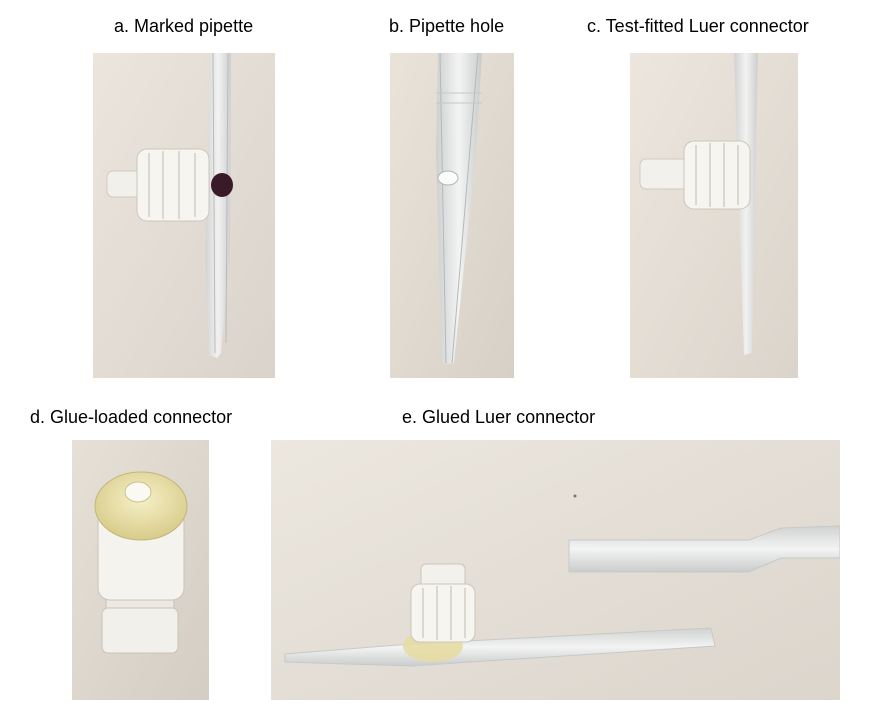 This screenshot has width=875, height=723. Describe the element at coordinates (184, 26) in the screenshot. I see `caption-a: a. Marked pipette` at that location.